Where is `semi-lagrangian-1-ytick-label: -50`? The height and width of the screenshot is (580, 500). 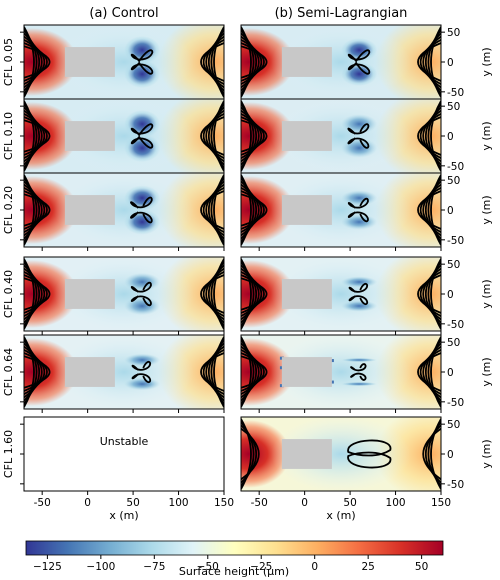 semi-lagrangian-1-ytick-label: -50 is located at coordinates (455, 93).